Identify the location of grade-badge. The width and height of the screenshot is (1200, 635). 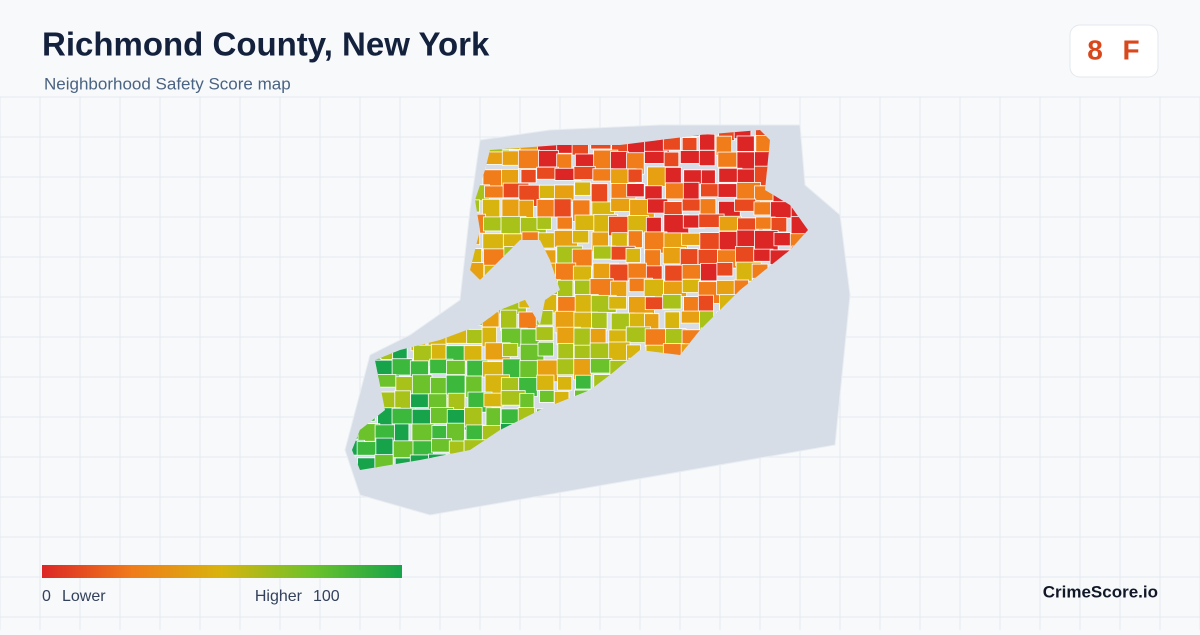
(1114, 51).